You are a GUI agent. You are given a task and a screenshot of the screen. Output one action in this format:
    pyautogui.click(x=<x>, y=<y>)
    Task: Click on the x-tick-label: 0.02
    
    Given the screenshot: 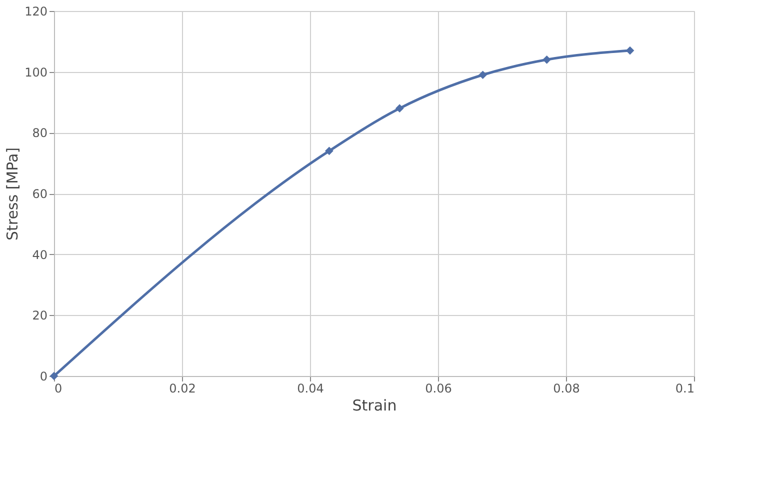 What is the action you would take?
    pyautogui.click(x=182, y=389)
    